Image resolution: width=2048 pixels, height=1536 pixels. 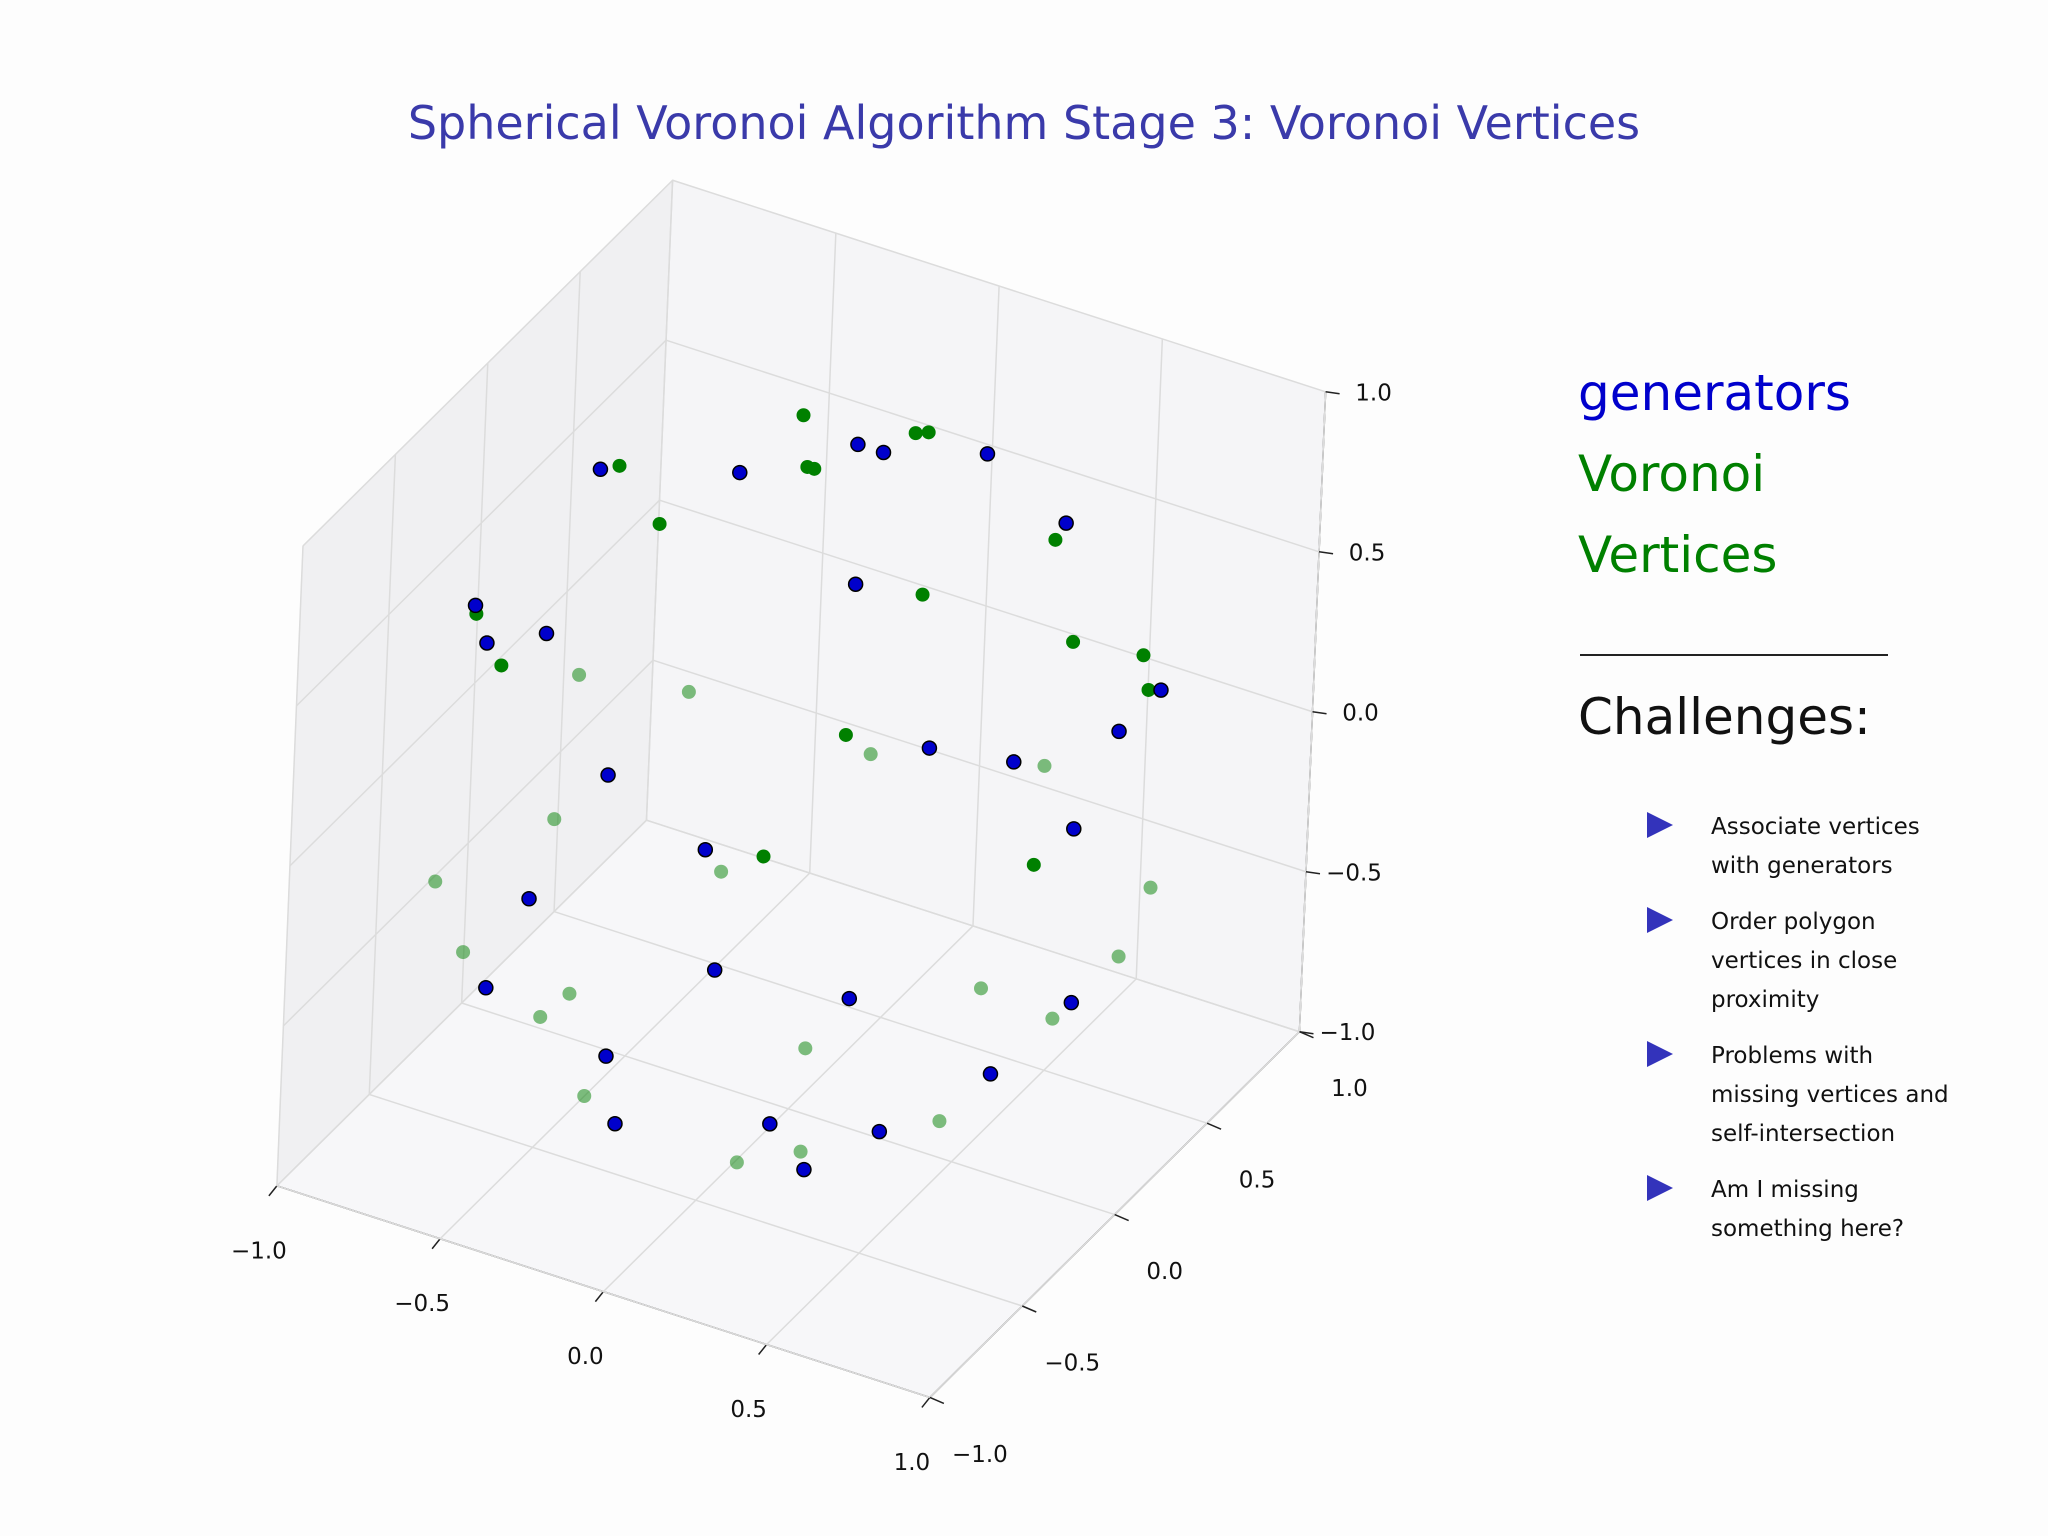 What do you see at coordinates (980, 1455) in the screenshot?
I see `y-tick-label: −1.0` at bounding box center [980, 1455].